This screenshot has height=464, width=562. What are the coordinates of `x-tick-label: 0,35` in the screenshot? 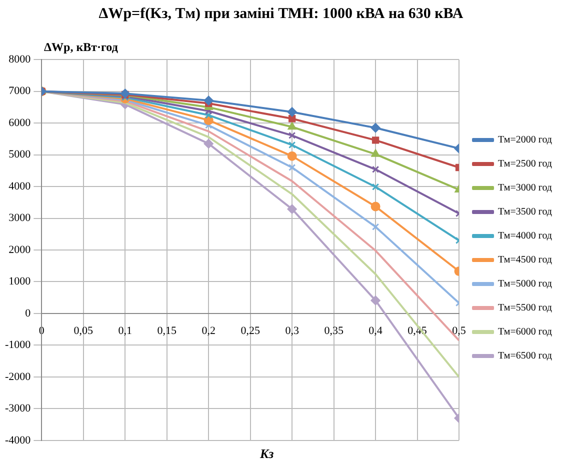 It's located at (334, 330).